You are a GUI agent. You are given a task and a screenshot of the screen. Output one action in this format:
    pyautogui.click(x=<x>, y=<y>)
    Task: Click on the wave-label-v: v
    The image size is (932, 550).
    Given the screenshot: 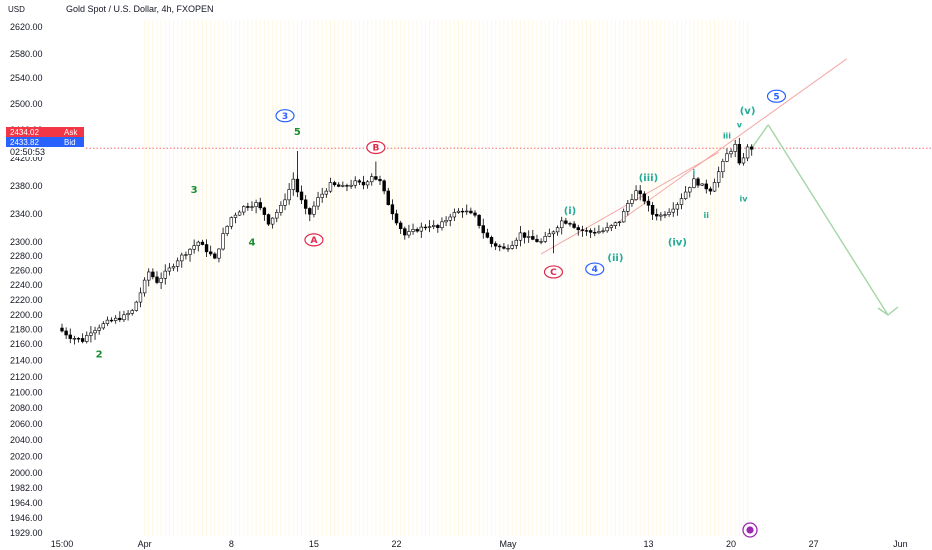 What is the action you would take?
    pyautogui.click(x=740, y=125)
    